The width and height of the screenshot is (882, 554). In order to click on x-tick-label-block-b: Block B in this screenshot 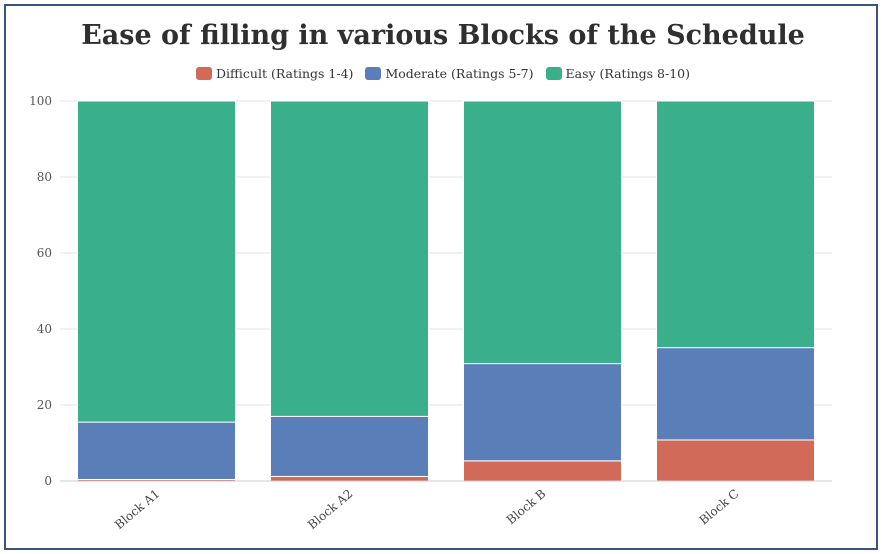, I will do `click(526, 506)`.